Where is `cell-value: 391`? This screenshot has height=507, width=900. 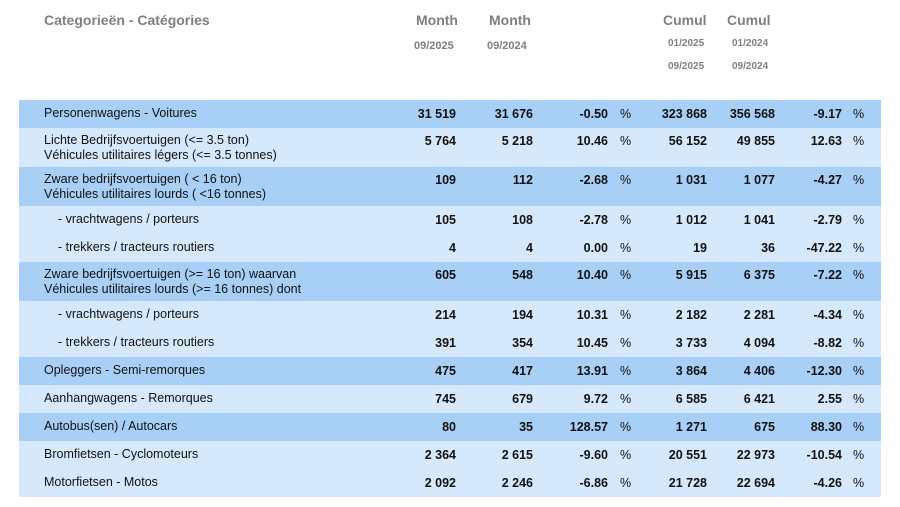 cell-value: 391 is located at coordinates (445, 343).